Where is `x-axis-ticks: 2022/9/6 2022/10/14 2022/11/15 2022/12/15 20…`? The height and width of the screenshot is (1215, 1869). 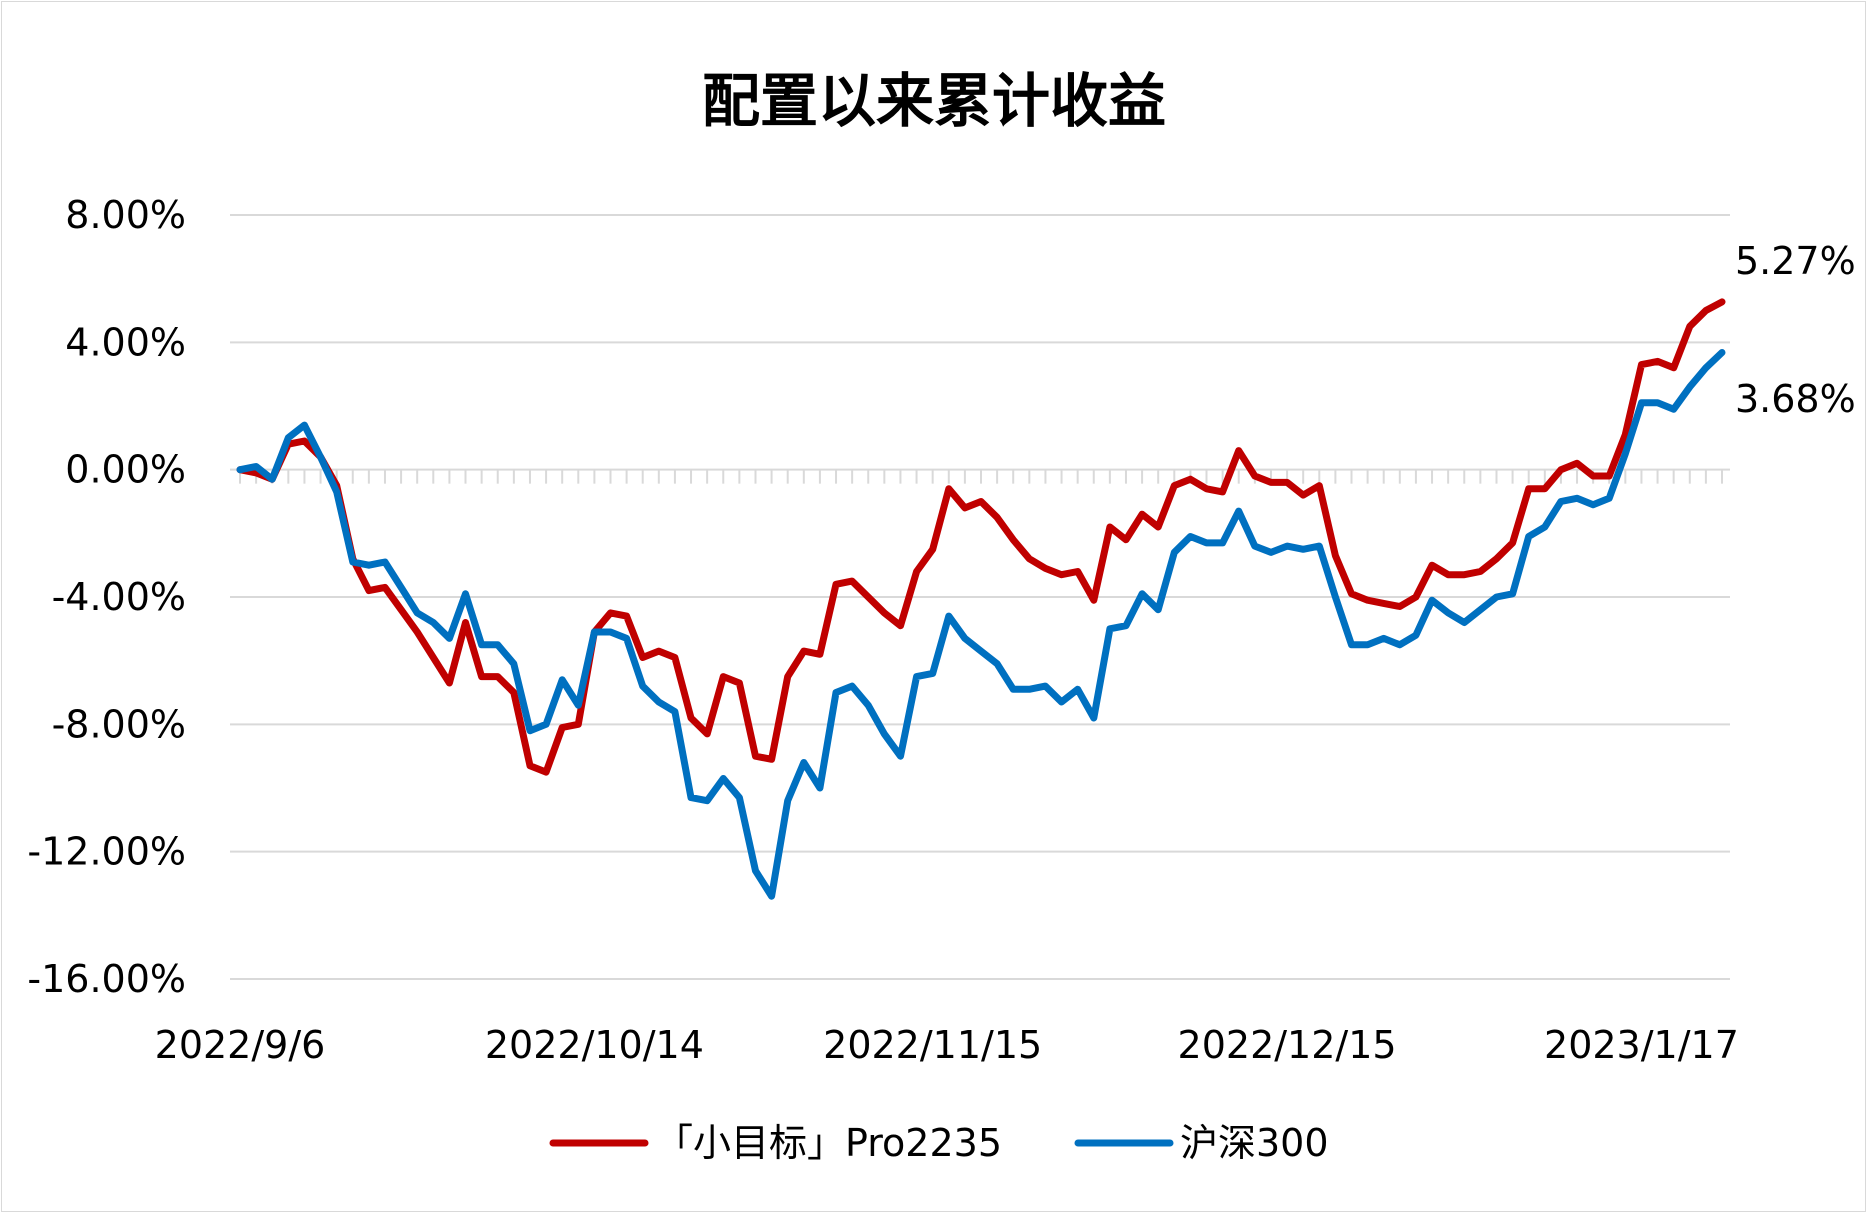
x-axis-ticks: 2022/9/6 2022/10/14 2022/11/15 2022/12/15 20… is located at coordinates (947, 1045).